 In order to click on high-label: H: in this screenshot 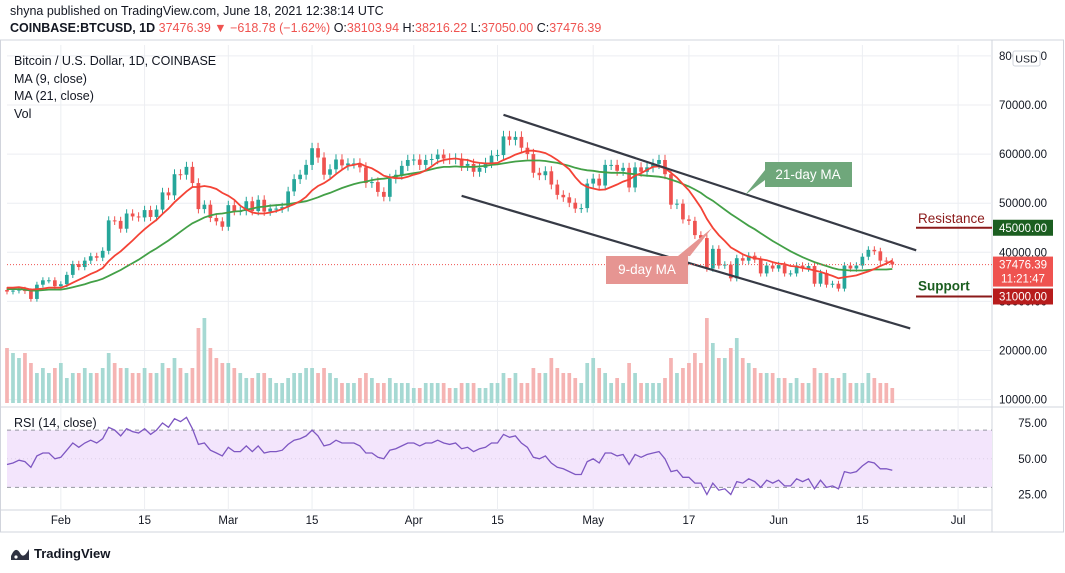, I will do `click(409, 28)`.